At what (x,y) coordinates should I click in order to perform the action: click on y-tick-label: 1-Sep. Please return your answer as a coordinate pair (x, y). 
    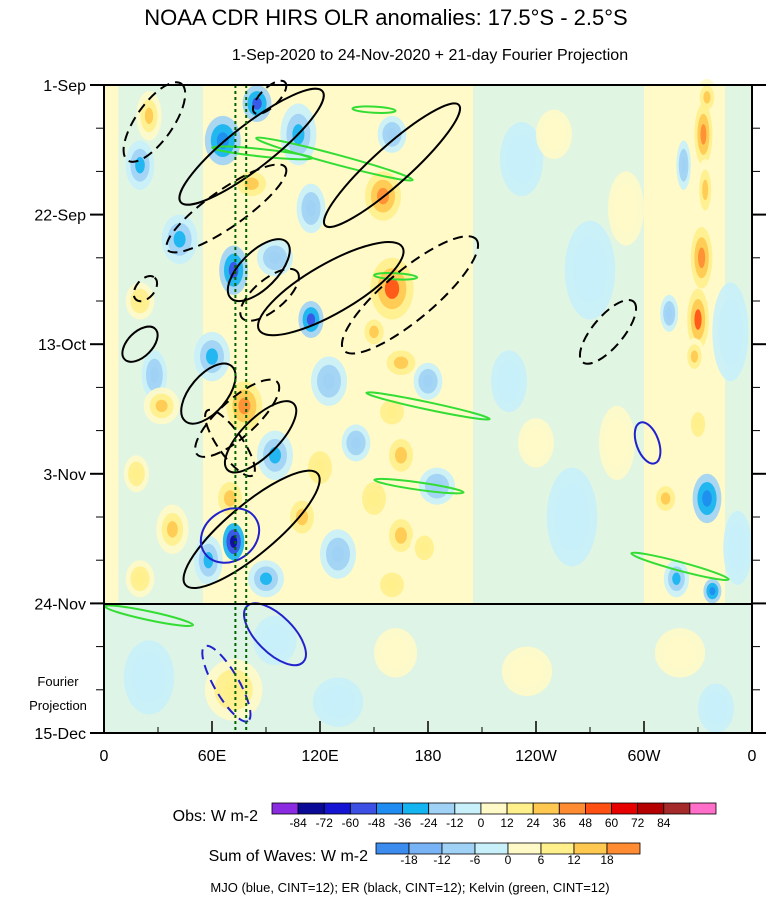
    Looking at the image, I should click on (64, 86).